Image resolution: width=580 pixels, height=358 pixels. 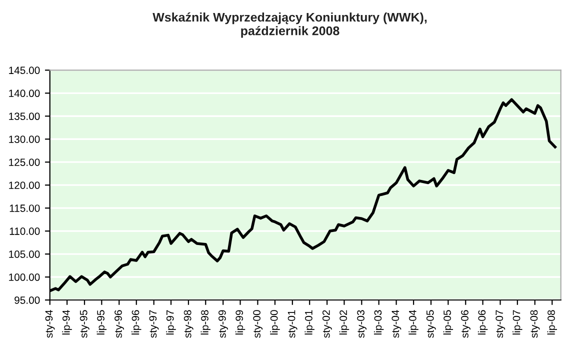 What do you see at coordinates (137, 322) in the screenshot?
I see `x-tick-label: lip-96` at bounding box center [137, 322].